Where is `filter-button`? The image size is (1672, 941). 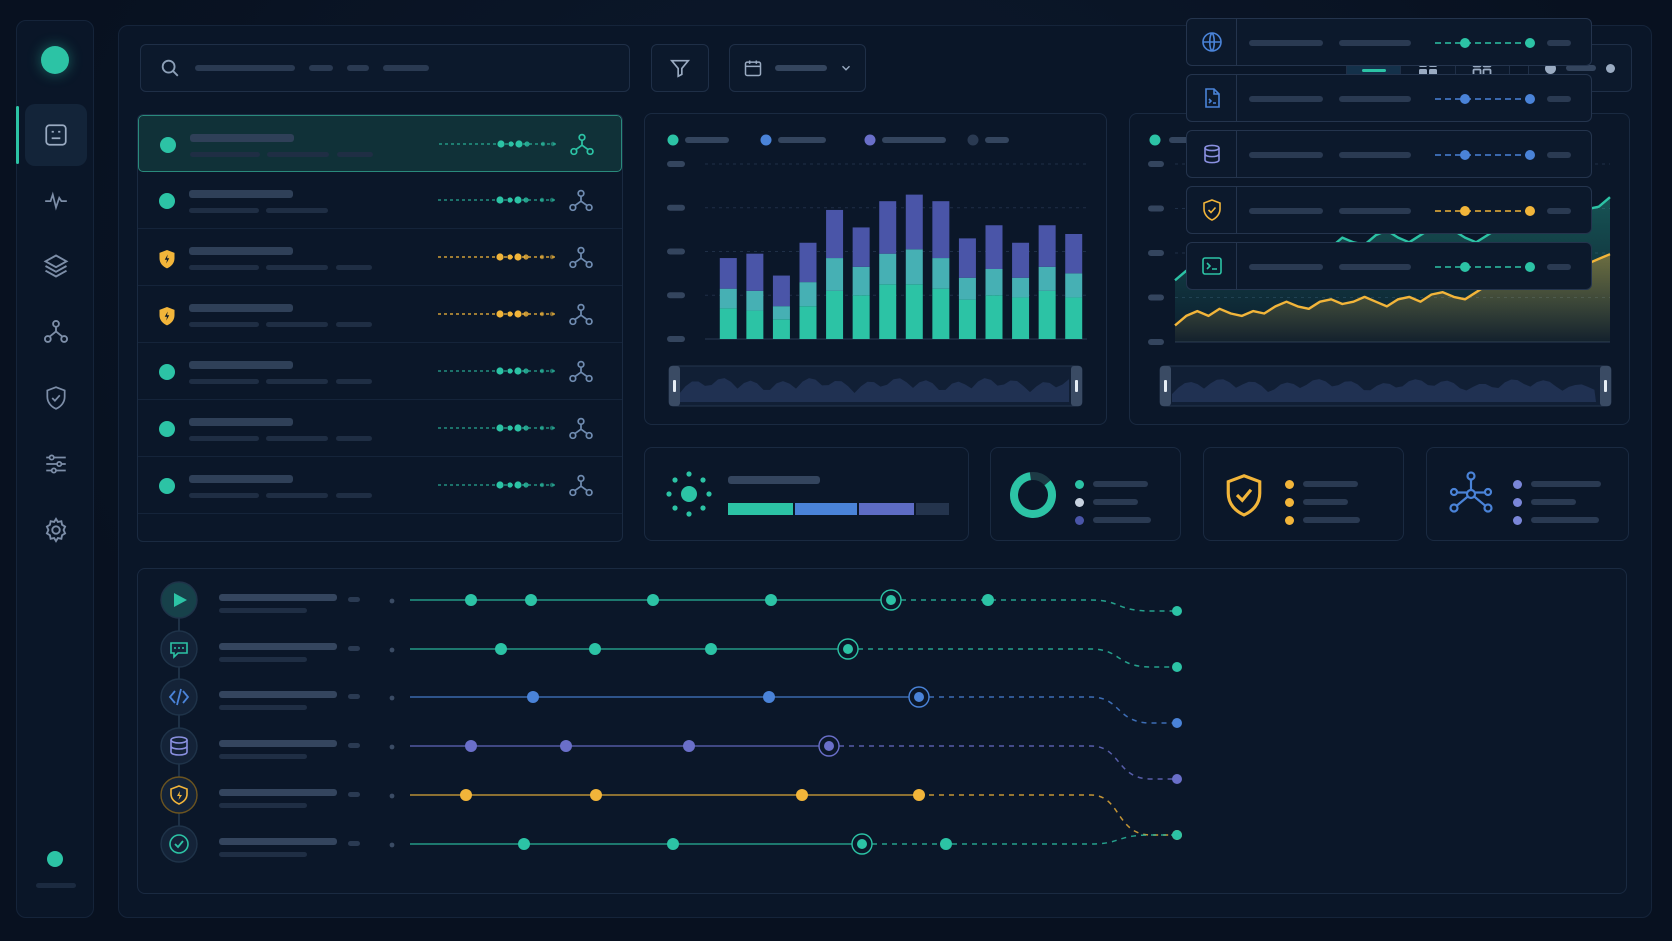
filter-button is located at coordinates (680, 68).